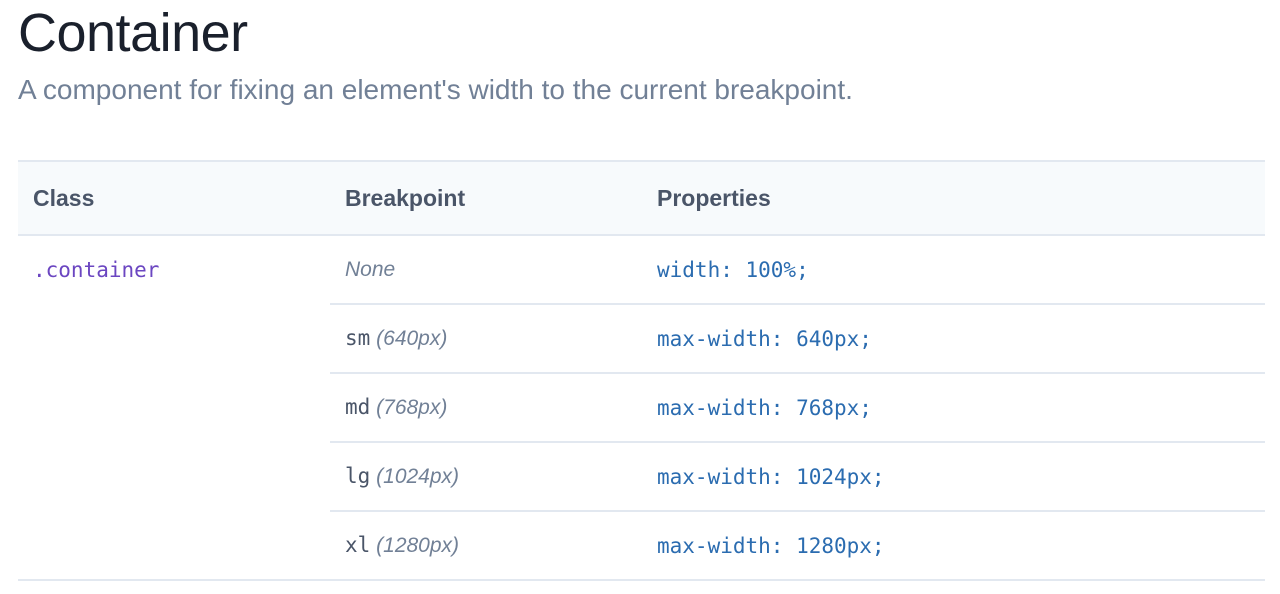 This screenshot has width=1280, height=594. What do you see at coordinates (418, 545) in the screenshot?
I see `breakpoint-value: (1280px)` at bounding box center [418, 545].